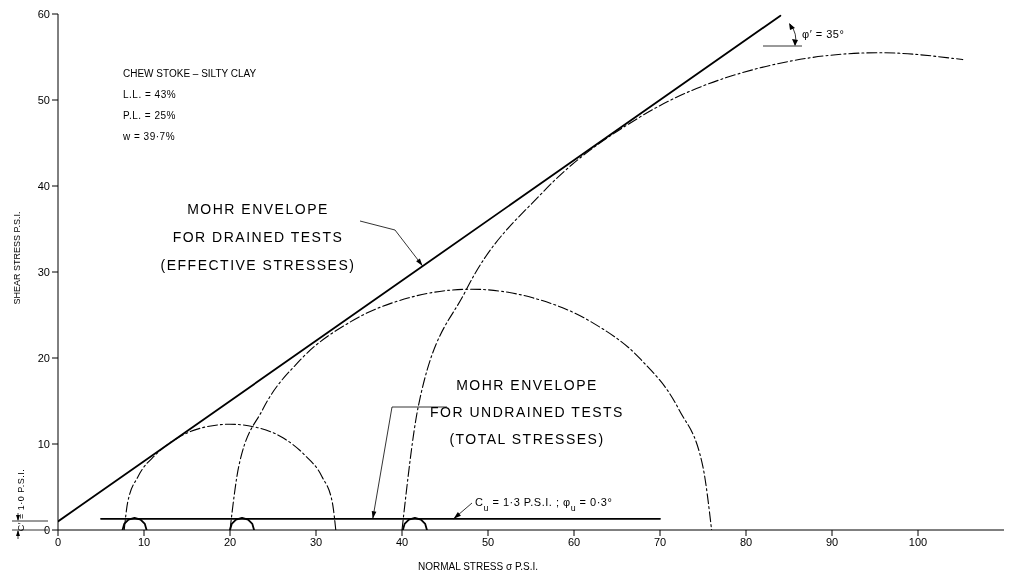  I want to click on y-axis-title: SHEAR STRESS P.S.I., so click(17, 258).